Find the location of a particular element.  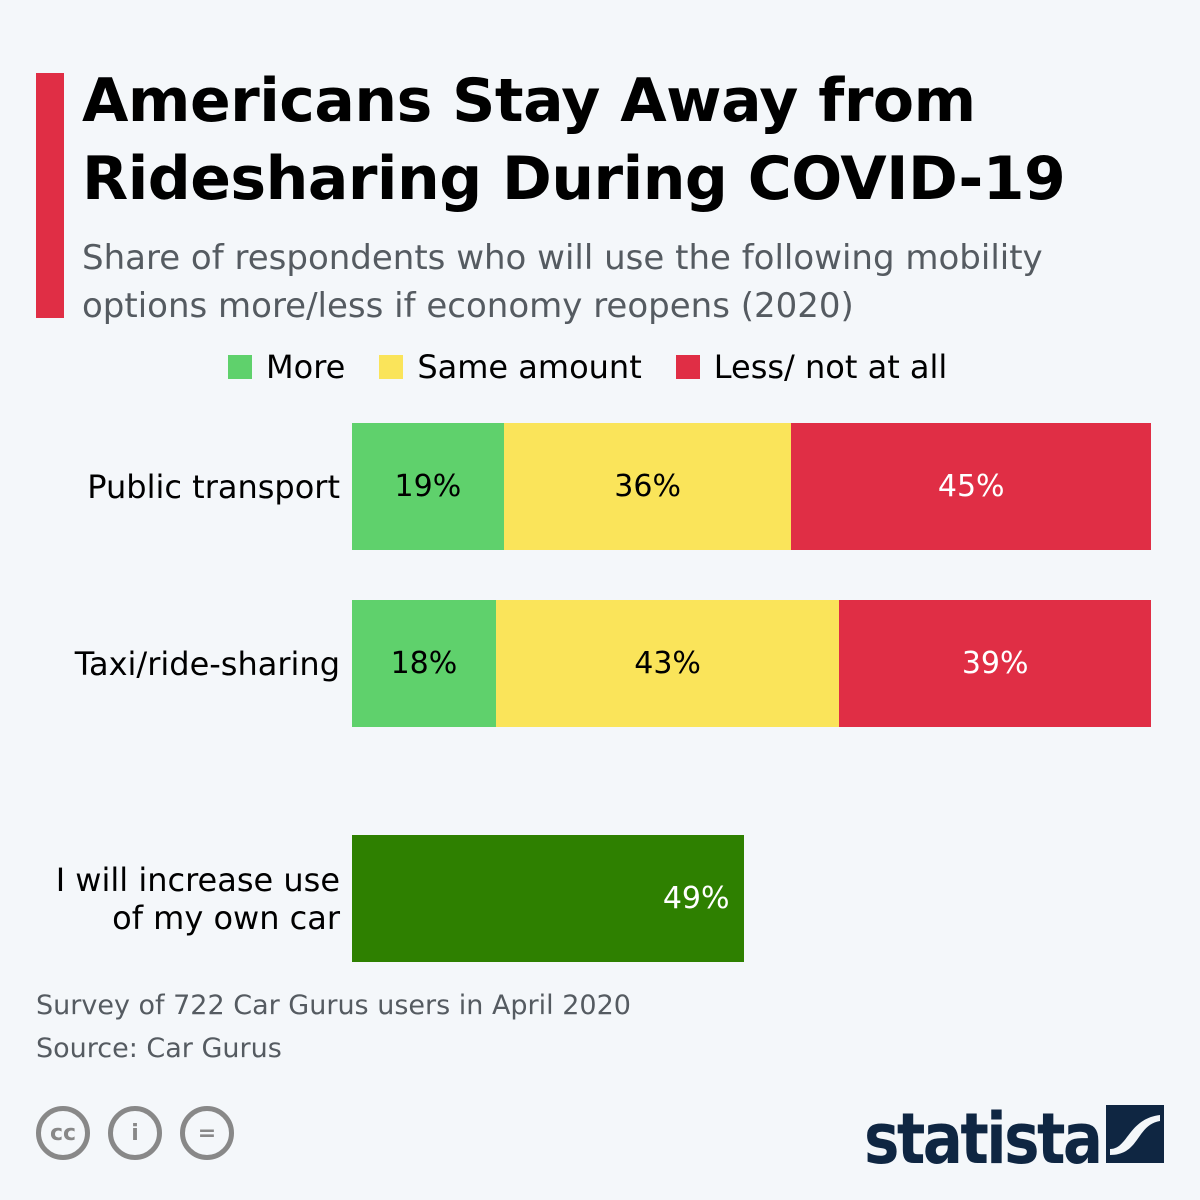

bar-own-car: 49% is located at coordinates (548, 898).